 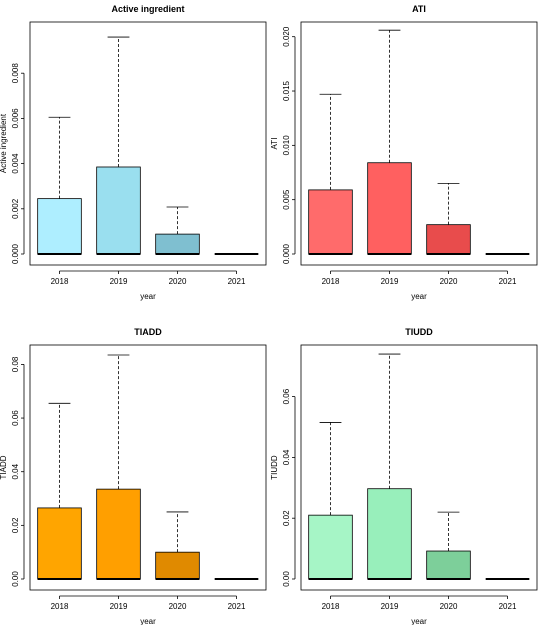 I want to click on y-axis-label: TIUDD, so click(x=274, y=467).